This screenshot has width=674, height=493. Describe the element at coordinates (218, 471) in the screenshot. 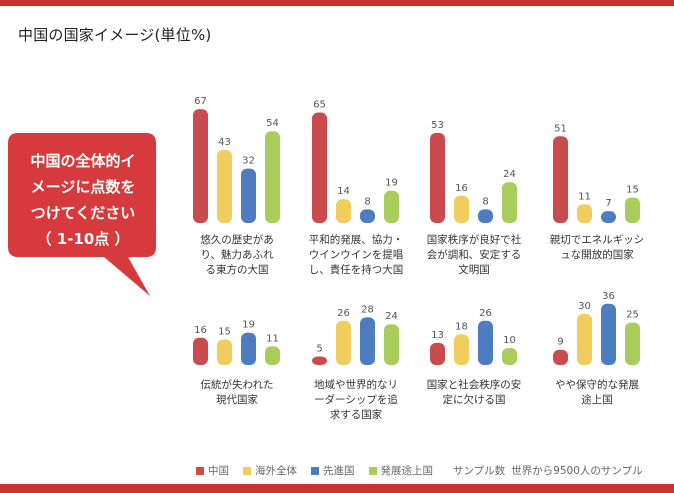

I see `legend-label: 中国` at that location.